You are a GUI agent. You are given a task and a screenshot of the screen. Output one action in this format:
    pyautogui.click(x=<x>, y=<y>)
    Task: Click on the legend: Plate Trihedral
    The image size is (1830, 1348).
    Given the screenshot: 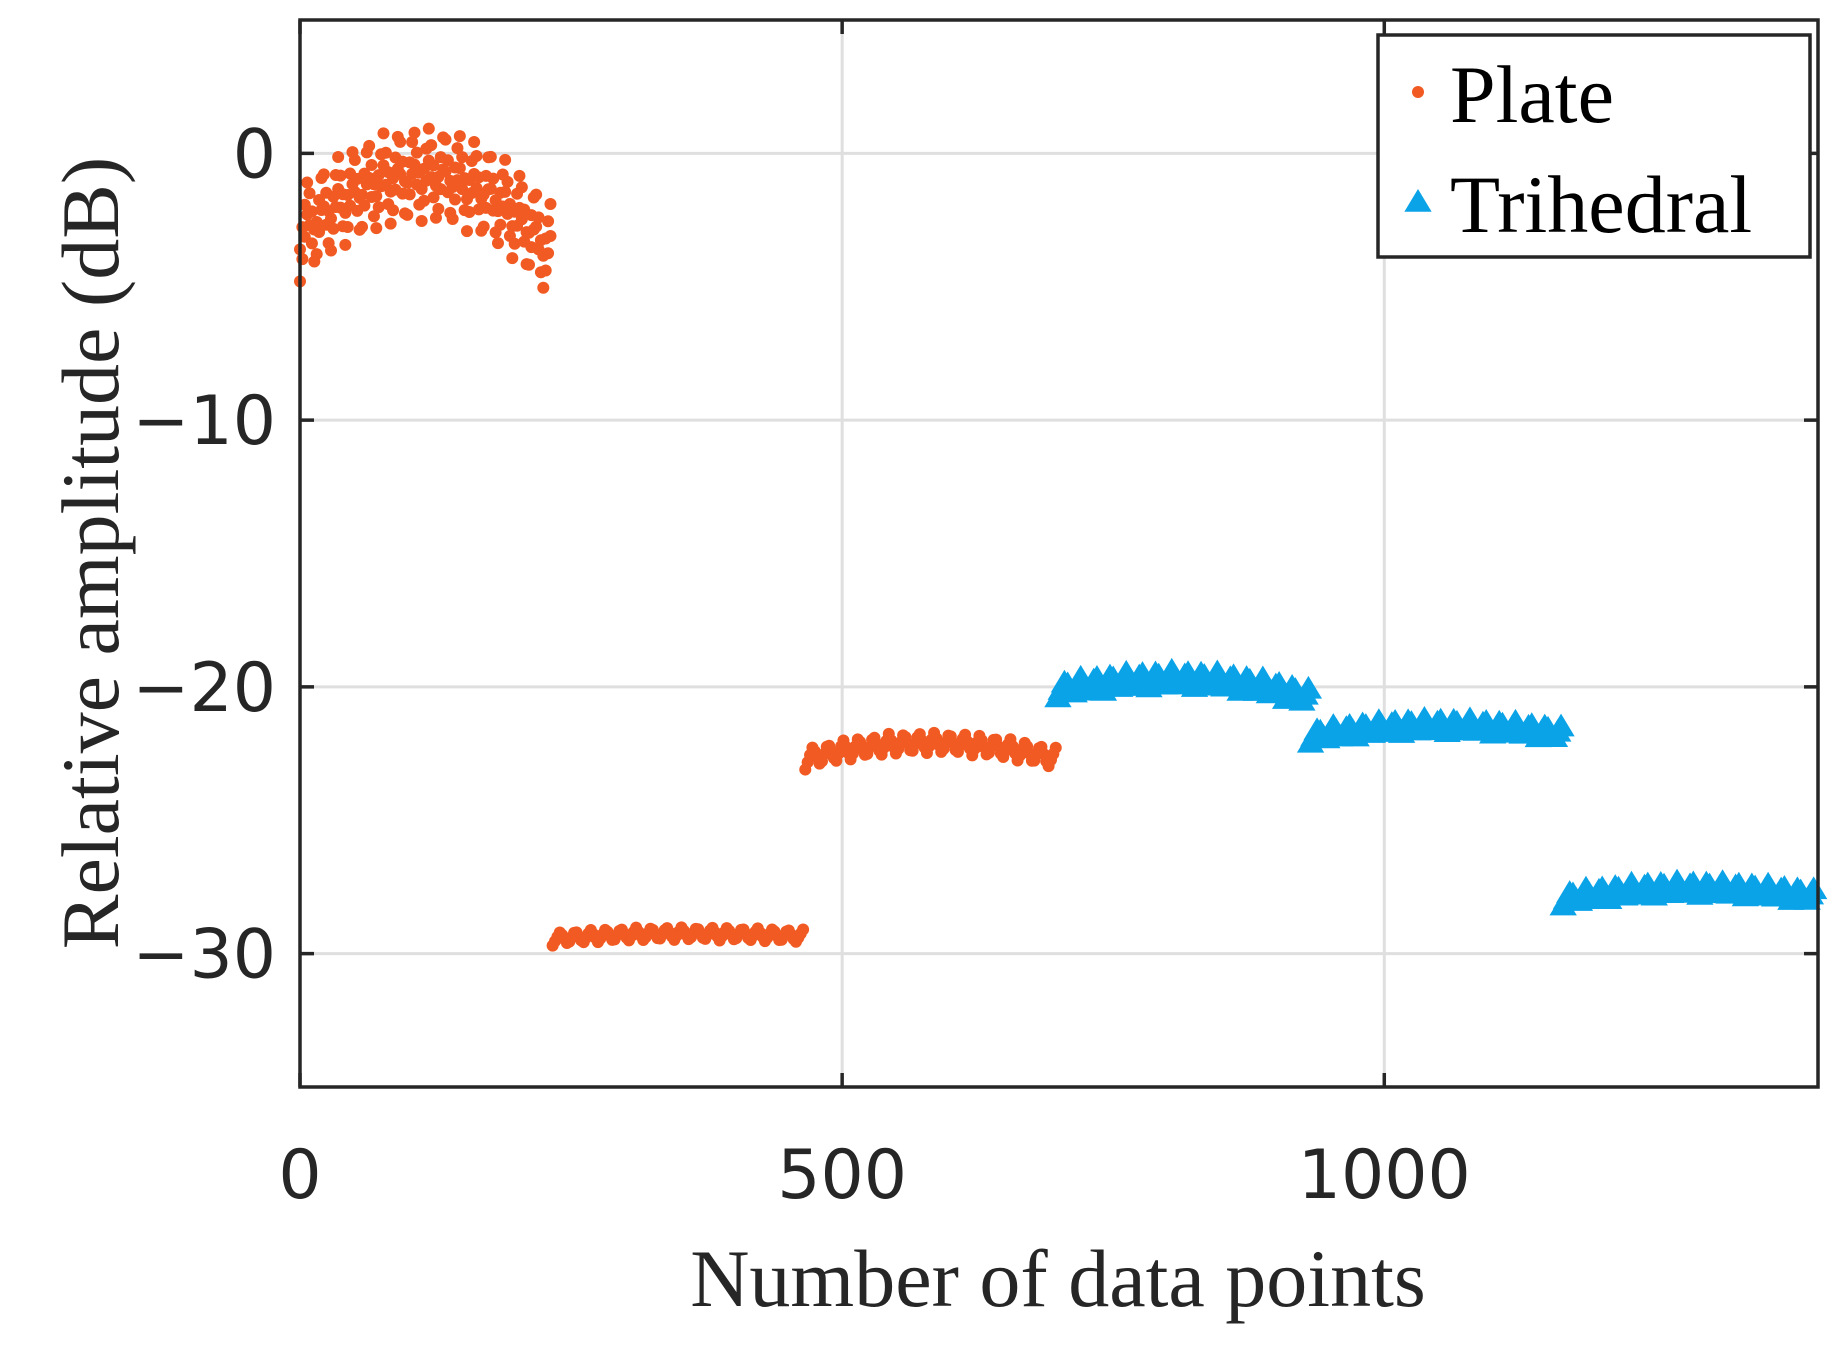 What is the action you would take?
    pyautogui.click(x=1594, y=146)
    